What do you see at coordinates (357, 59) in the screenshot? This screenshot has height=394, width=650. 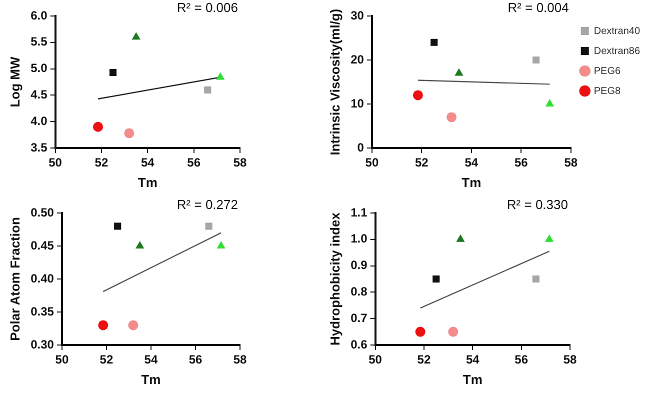 I see `y-tick-label: 20` at bounding box center [357, 59].